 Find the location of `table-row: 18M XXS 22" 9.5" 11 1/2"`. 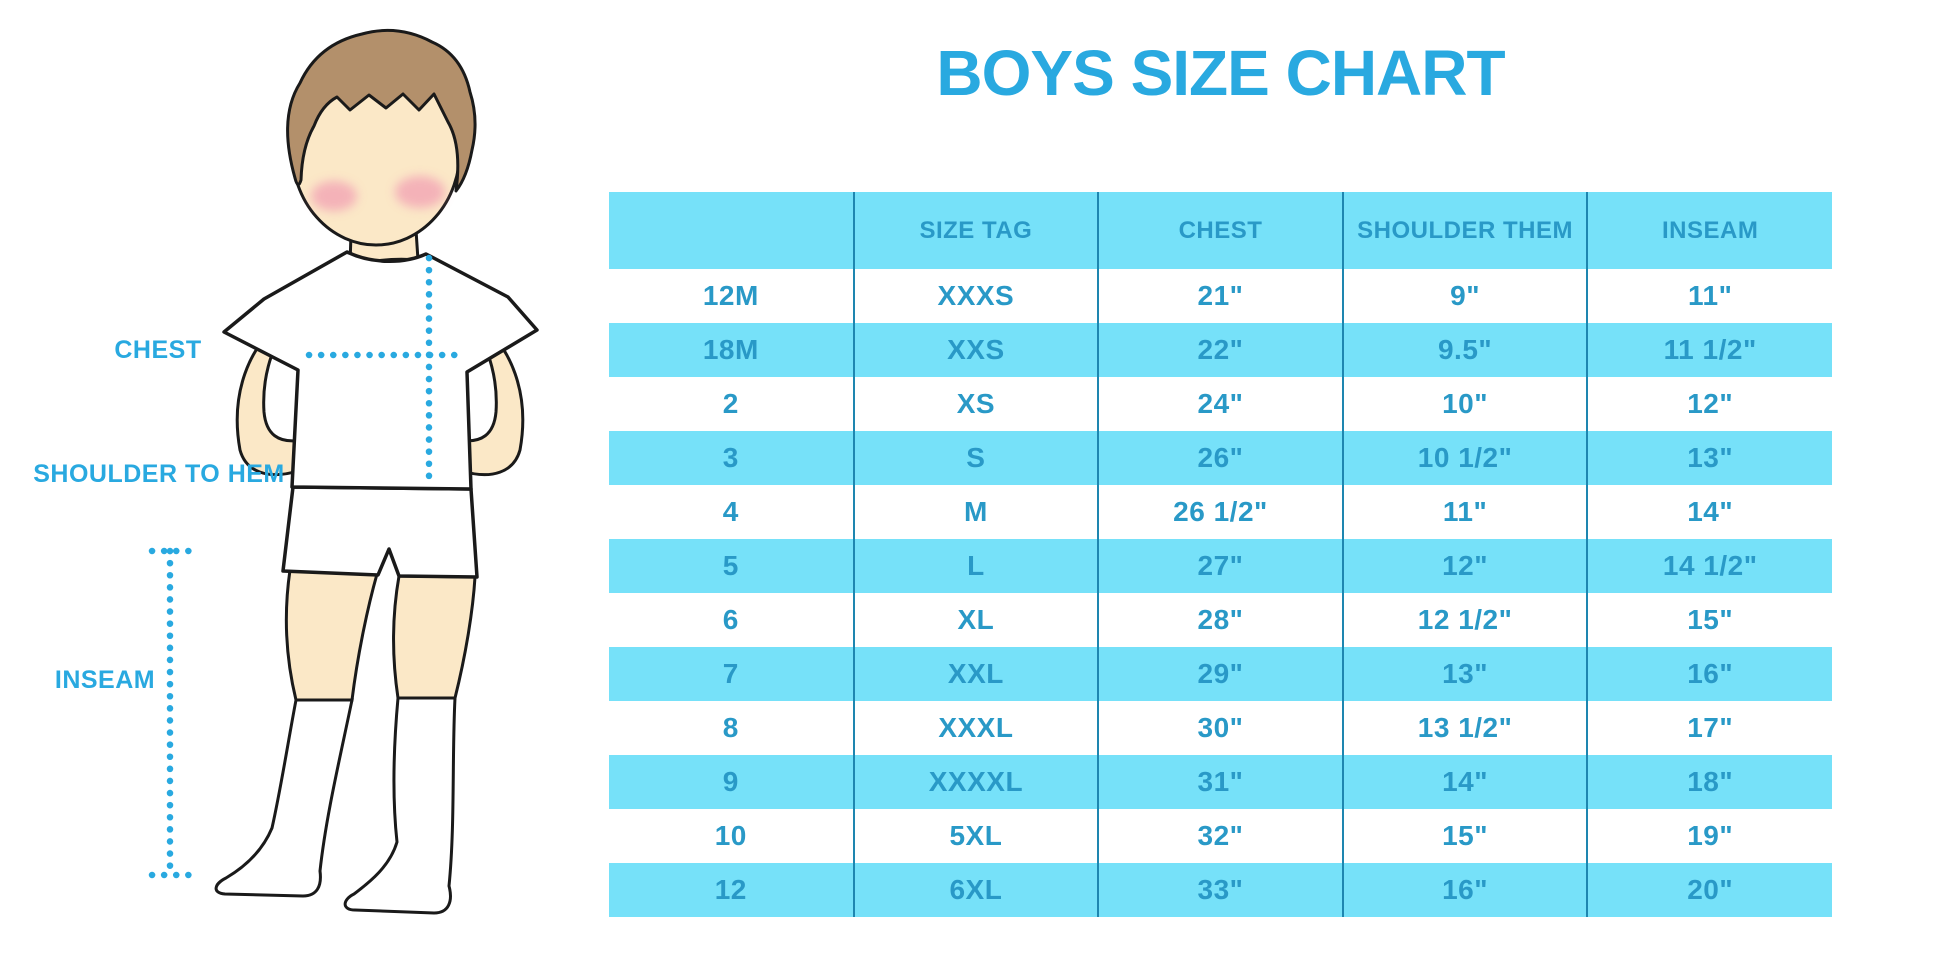

table-row: 18M XXS 22" 9.5" 11 1/2" is located at coordinates (1220, 350).